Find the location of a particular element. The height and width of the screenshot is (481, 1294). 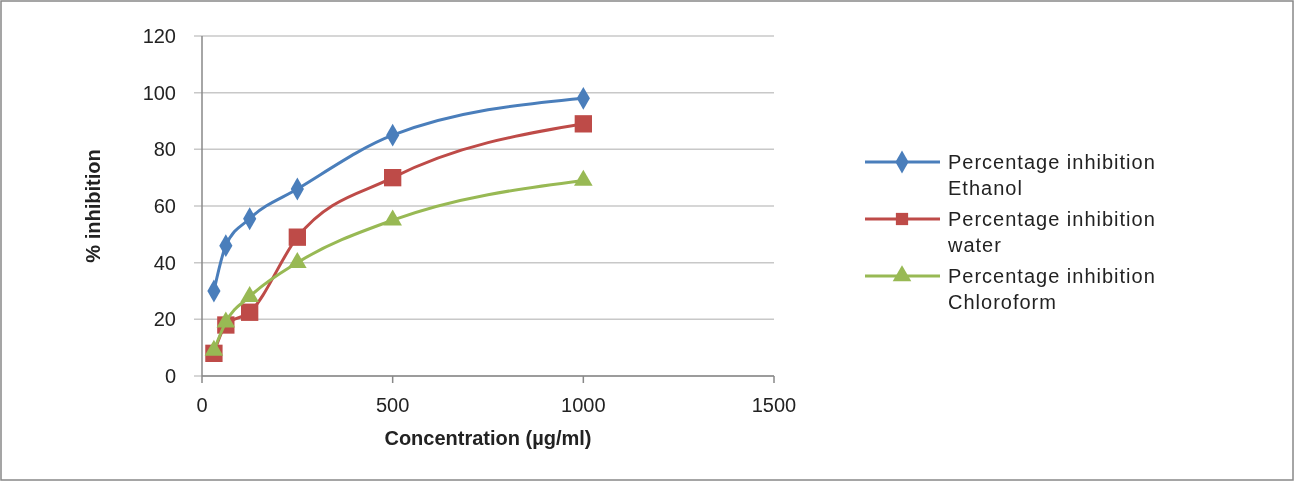

y-tick-label: 20 is located at coordinates (164, 319).